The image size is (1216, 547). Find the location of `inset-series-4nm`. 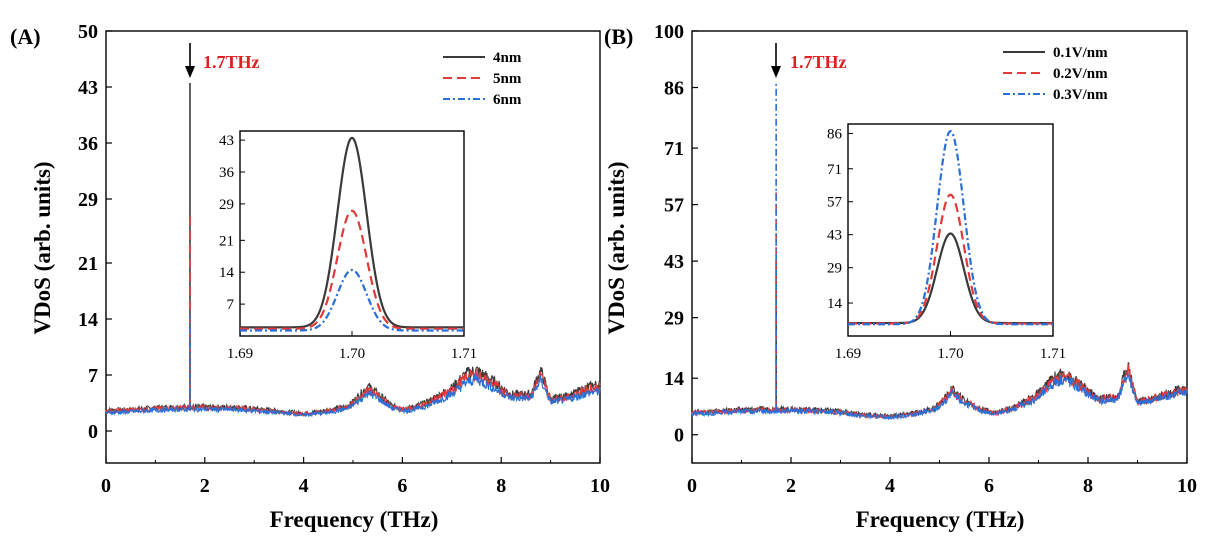

inset-series-4nm is located at coordinates (352, 232).